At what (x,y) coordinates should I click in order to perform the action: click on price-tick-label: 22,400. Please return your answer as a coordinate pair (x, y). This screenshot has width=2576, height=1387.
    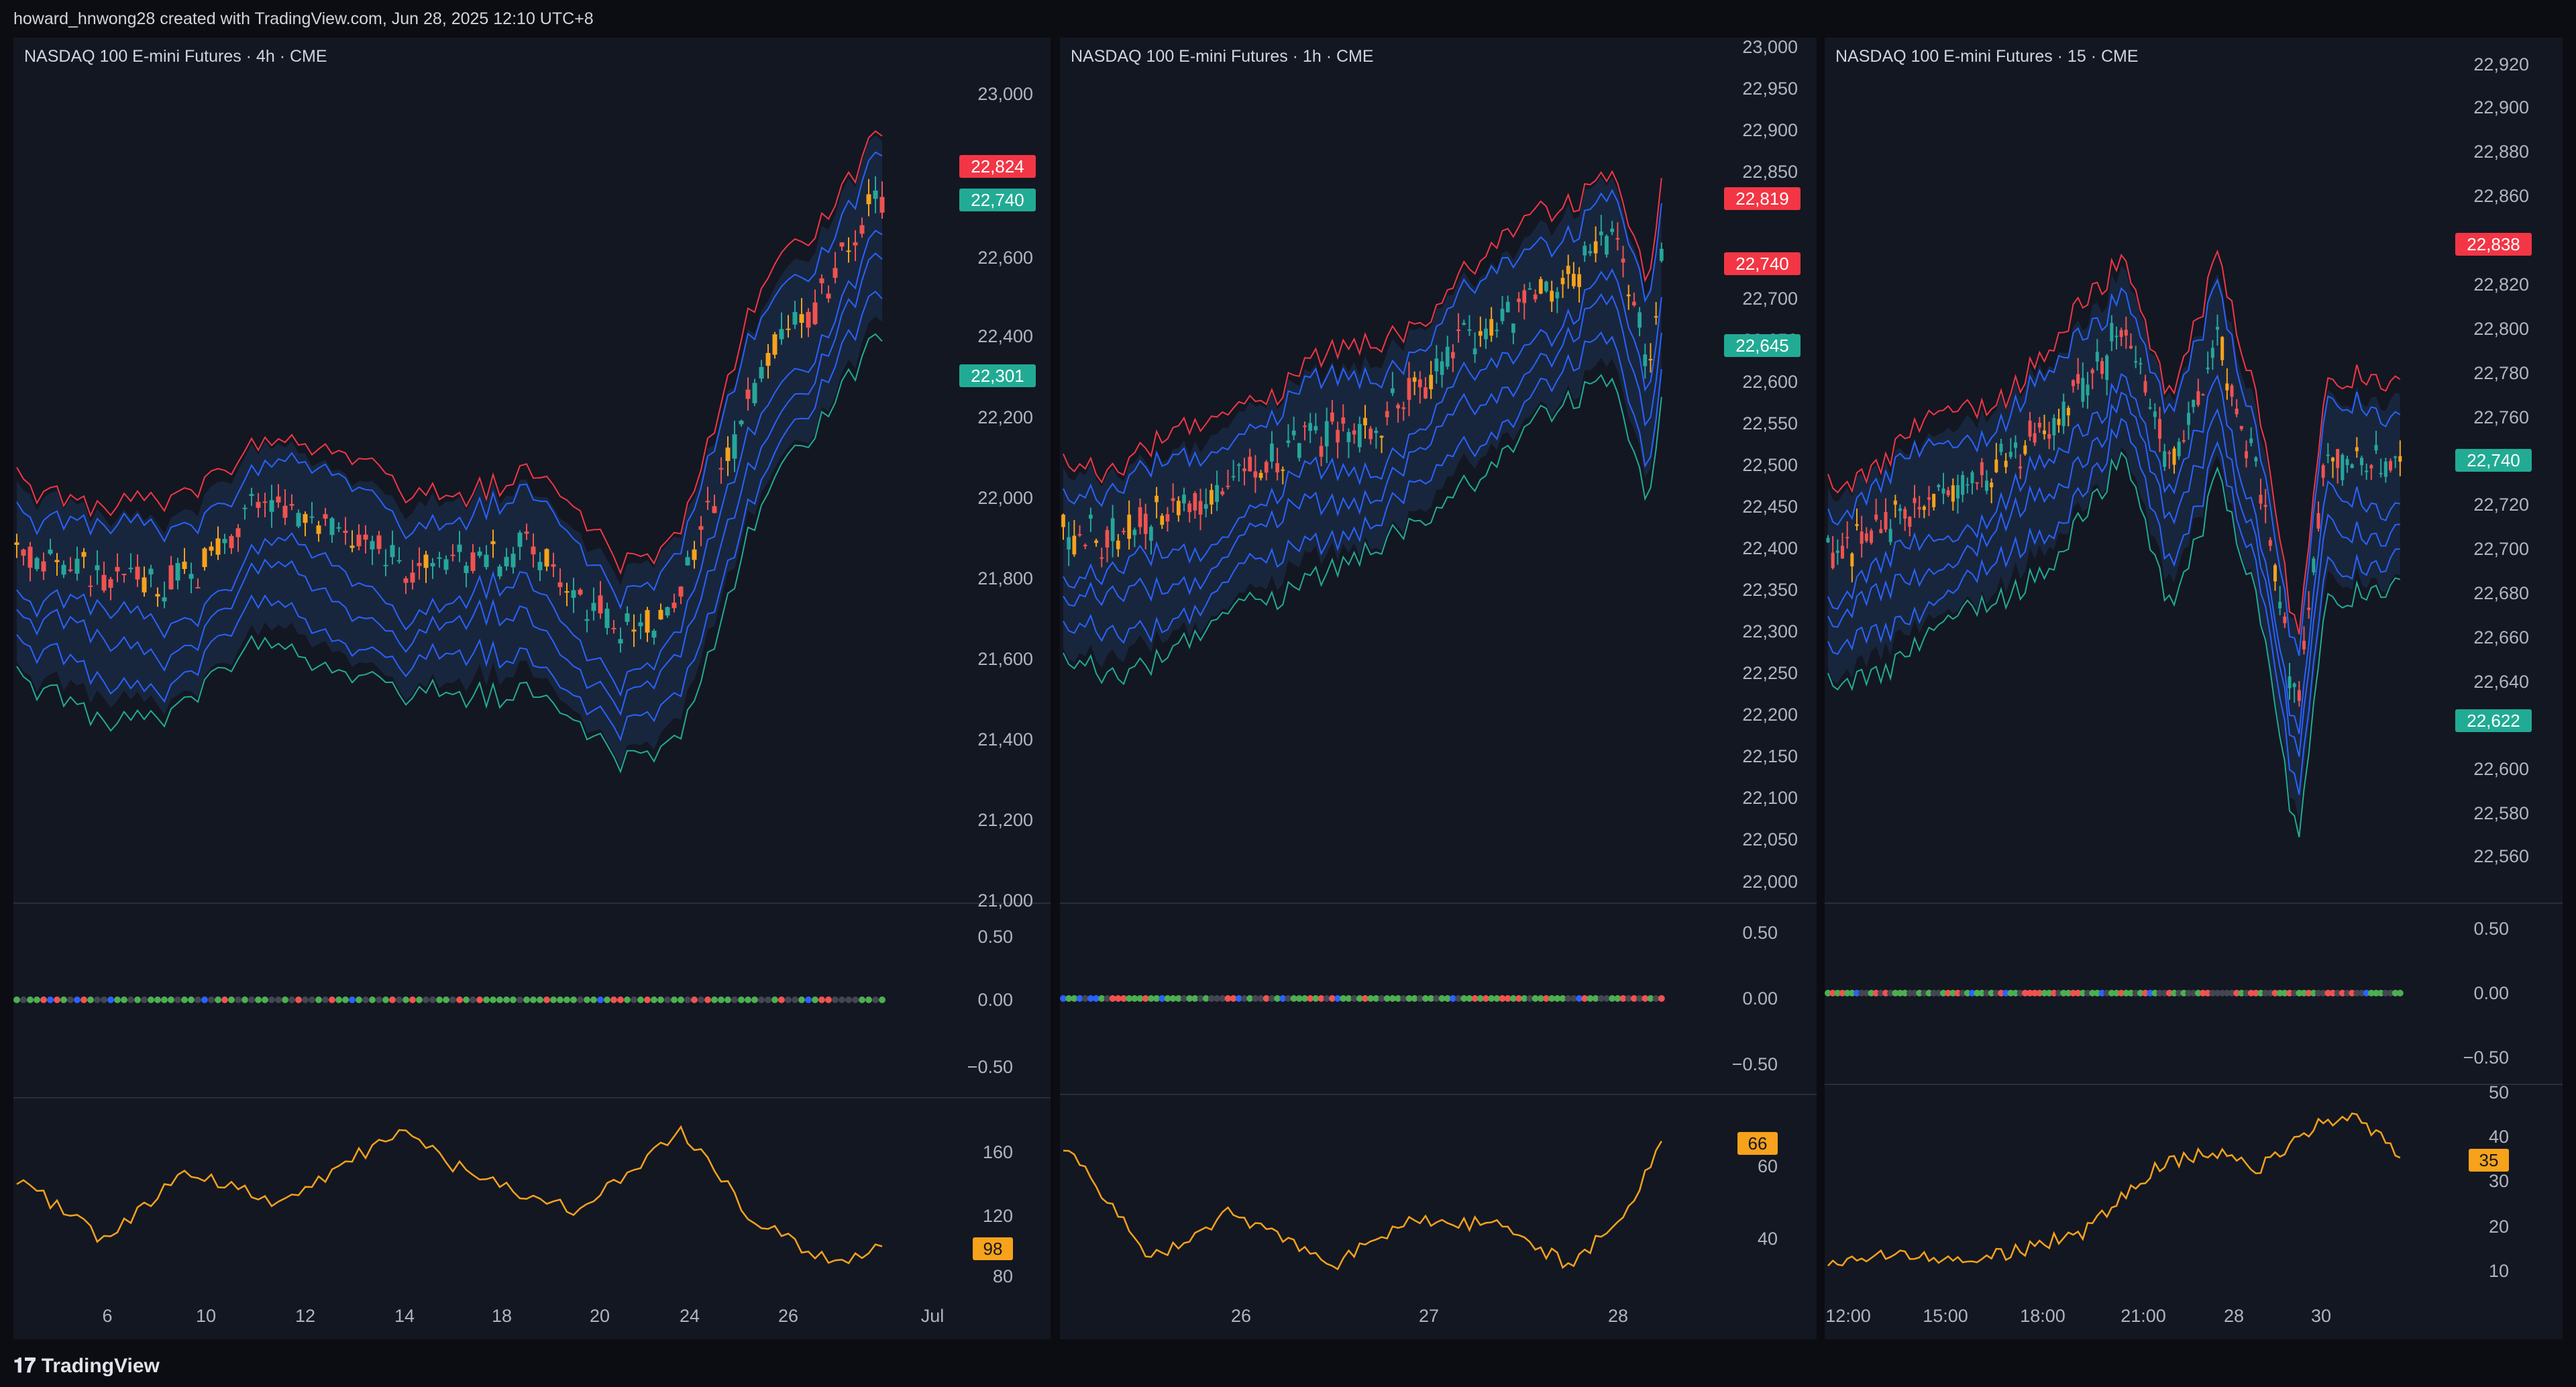
    Looking at the image, I should click on (1005, 336).